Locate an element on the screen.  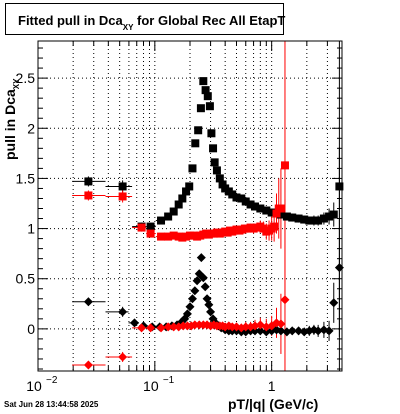
y-tick-label: 1.5 is located at coordinates (26, 178).